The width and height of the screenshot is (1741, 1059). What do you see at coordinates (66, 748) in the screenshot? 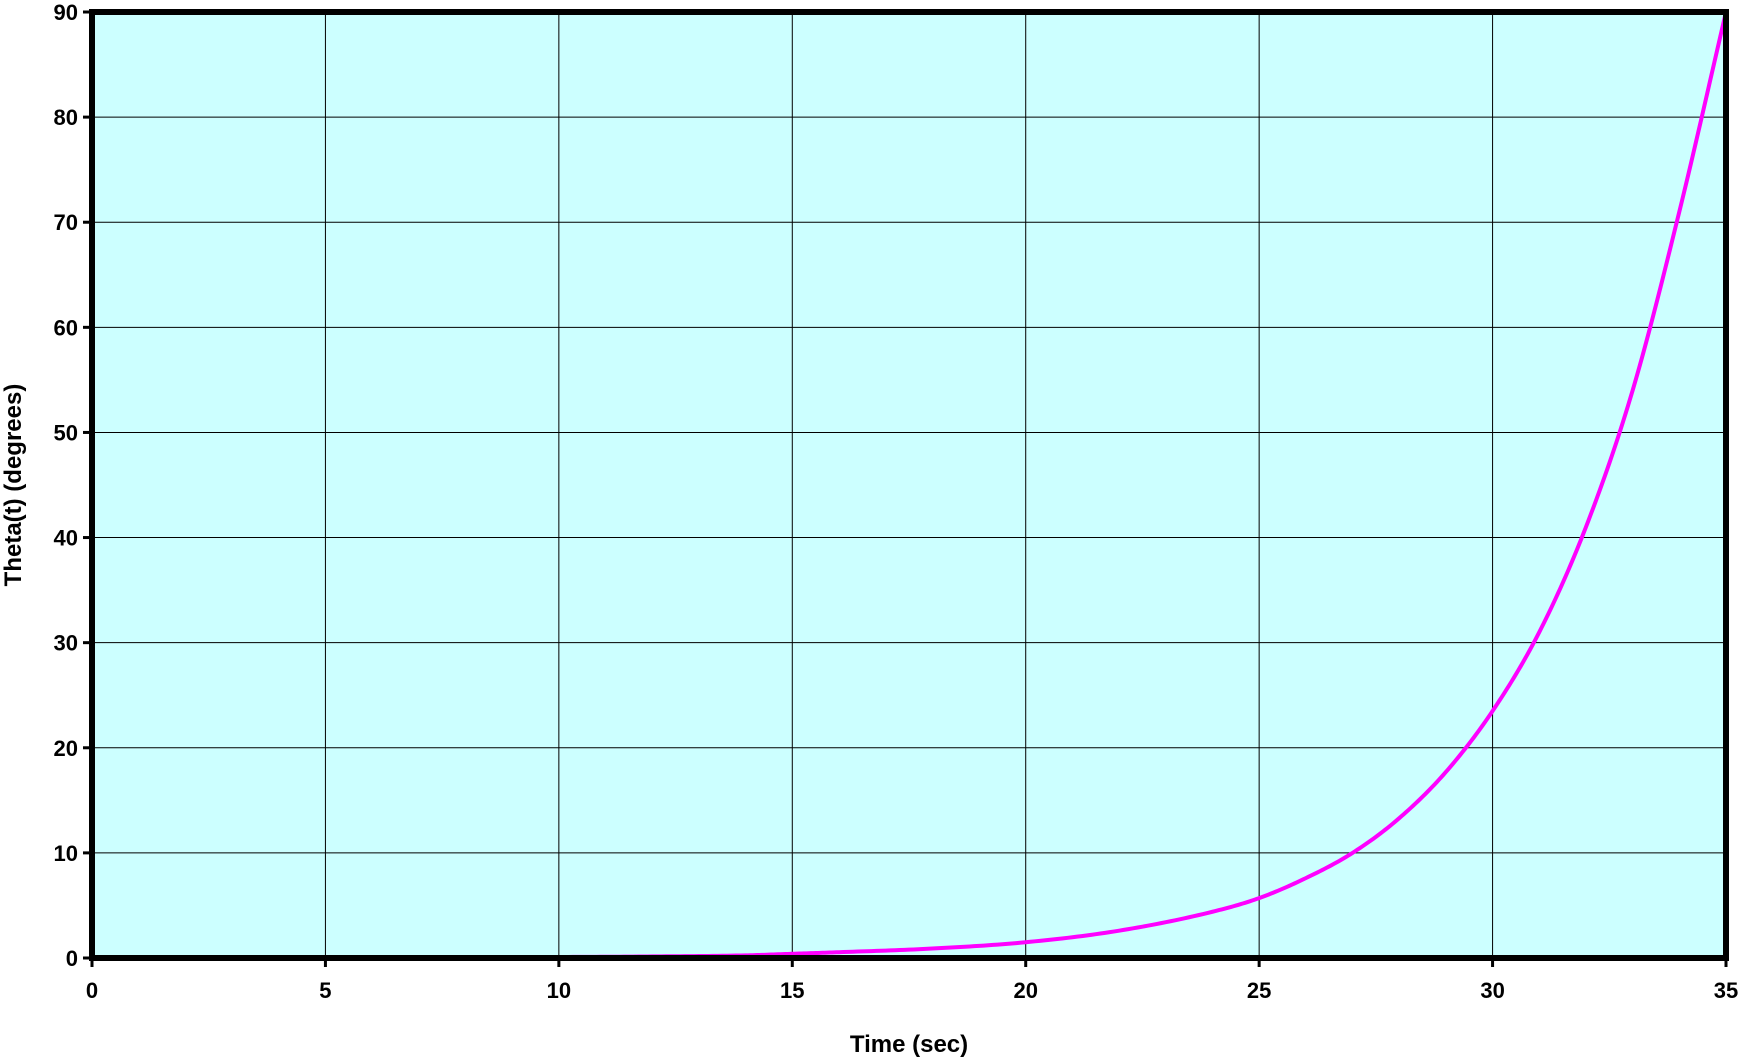
I see `y-tick-label: 20` at bounding box center [66, 748].